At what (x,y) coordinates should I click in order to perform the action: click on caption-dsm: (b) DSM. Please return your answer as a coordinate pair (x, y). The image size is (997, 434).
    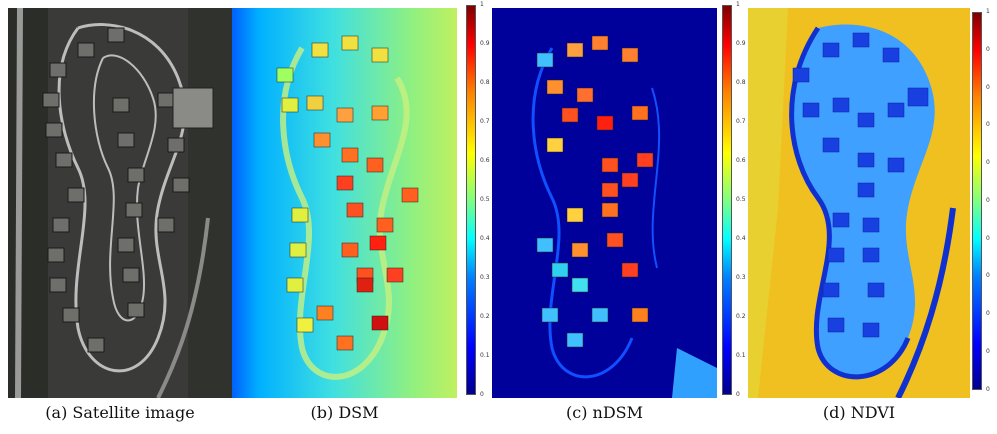
    Looking at the image, I should click on (344, 412).